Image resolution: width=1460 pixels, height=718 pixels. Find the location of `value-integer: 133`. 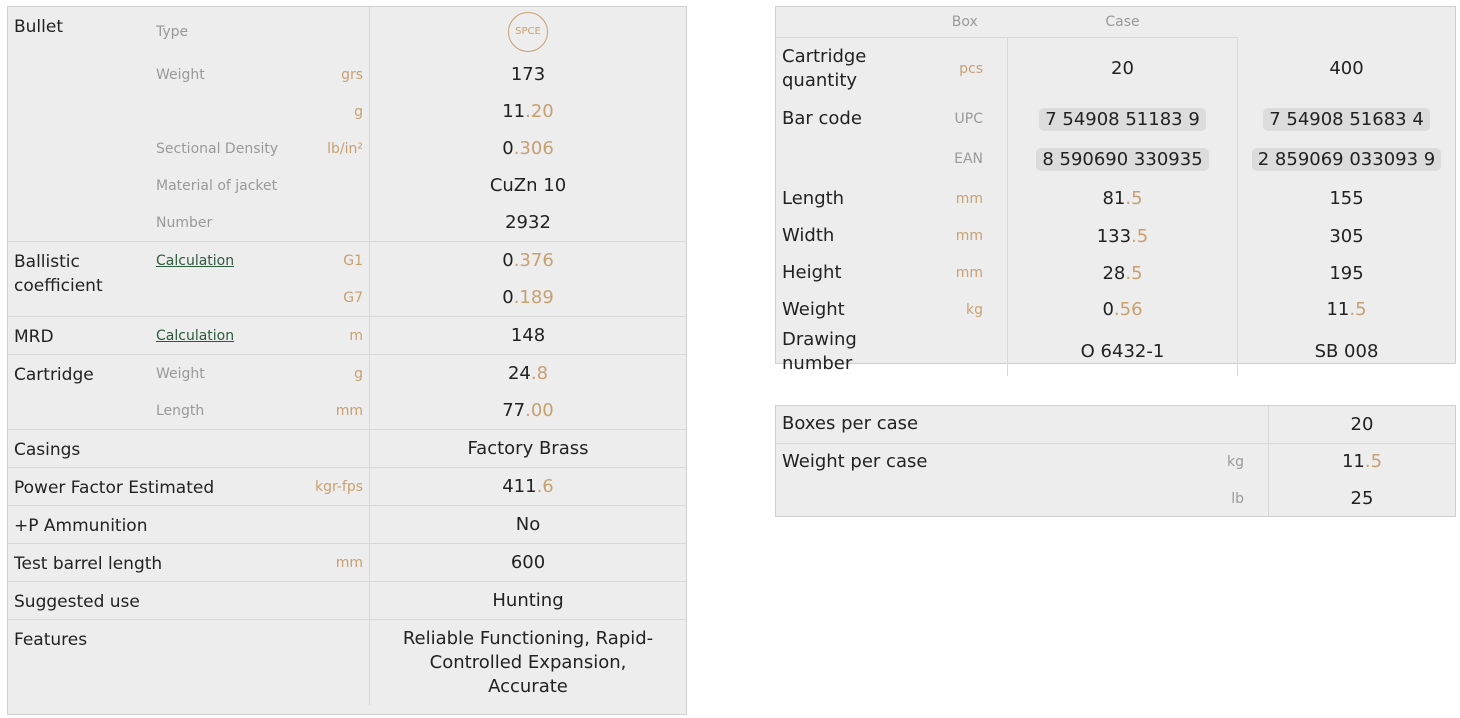

value-integer: 133 is located at coordinates (1114, 236).